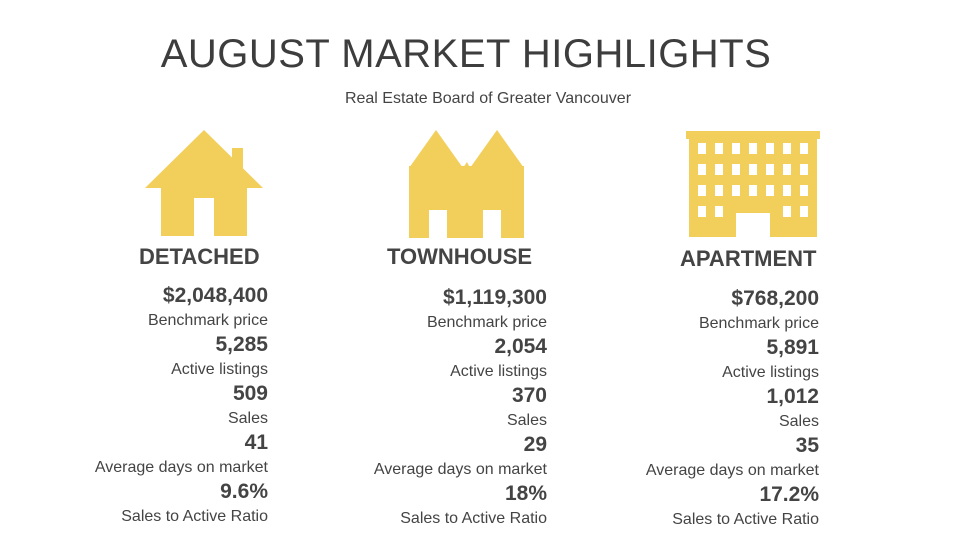 Image resolution: width=960 pixels, height=540 pixels. I want to click on sales-value: 370, so click(529, 395).